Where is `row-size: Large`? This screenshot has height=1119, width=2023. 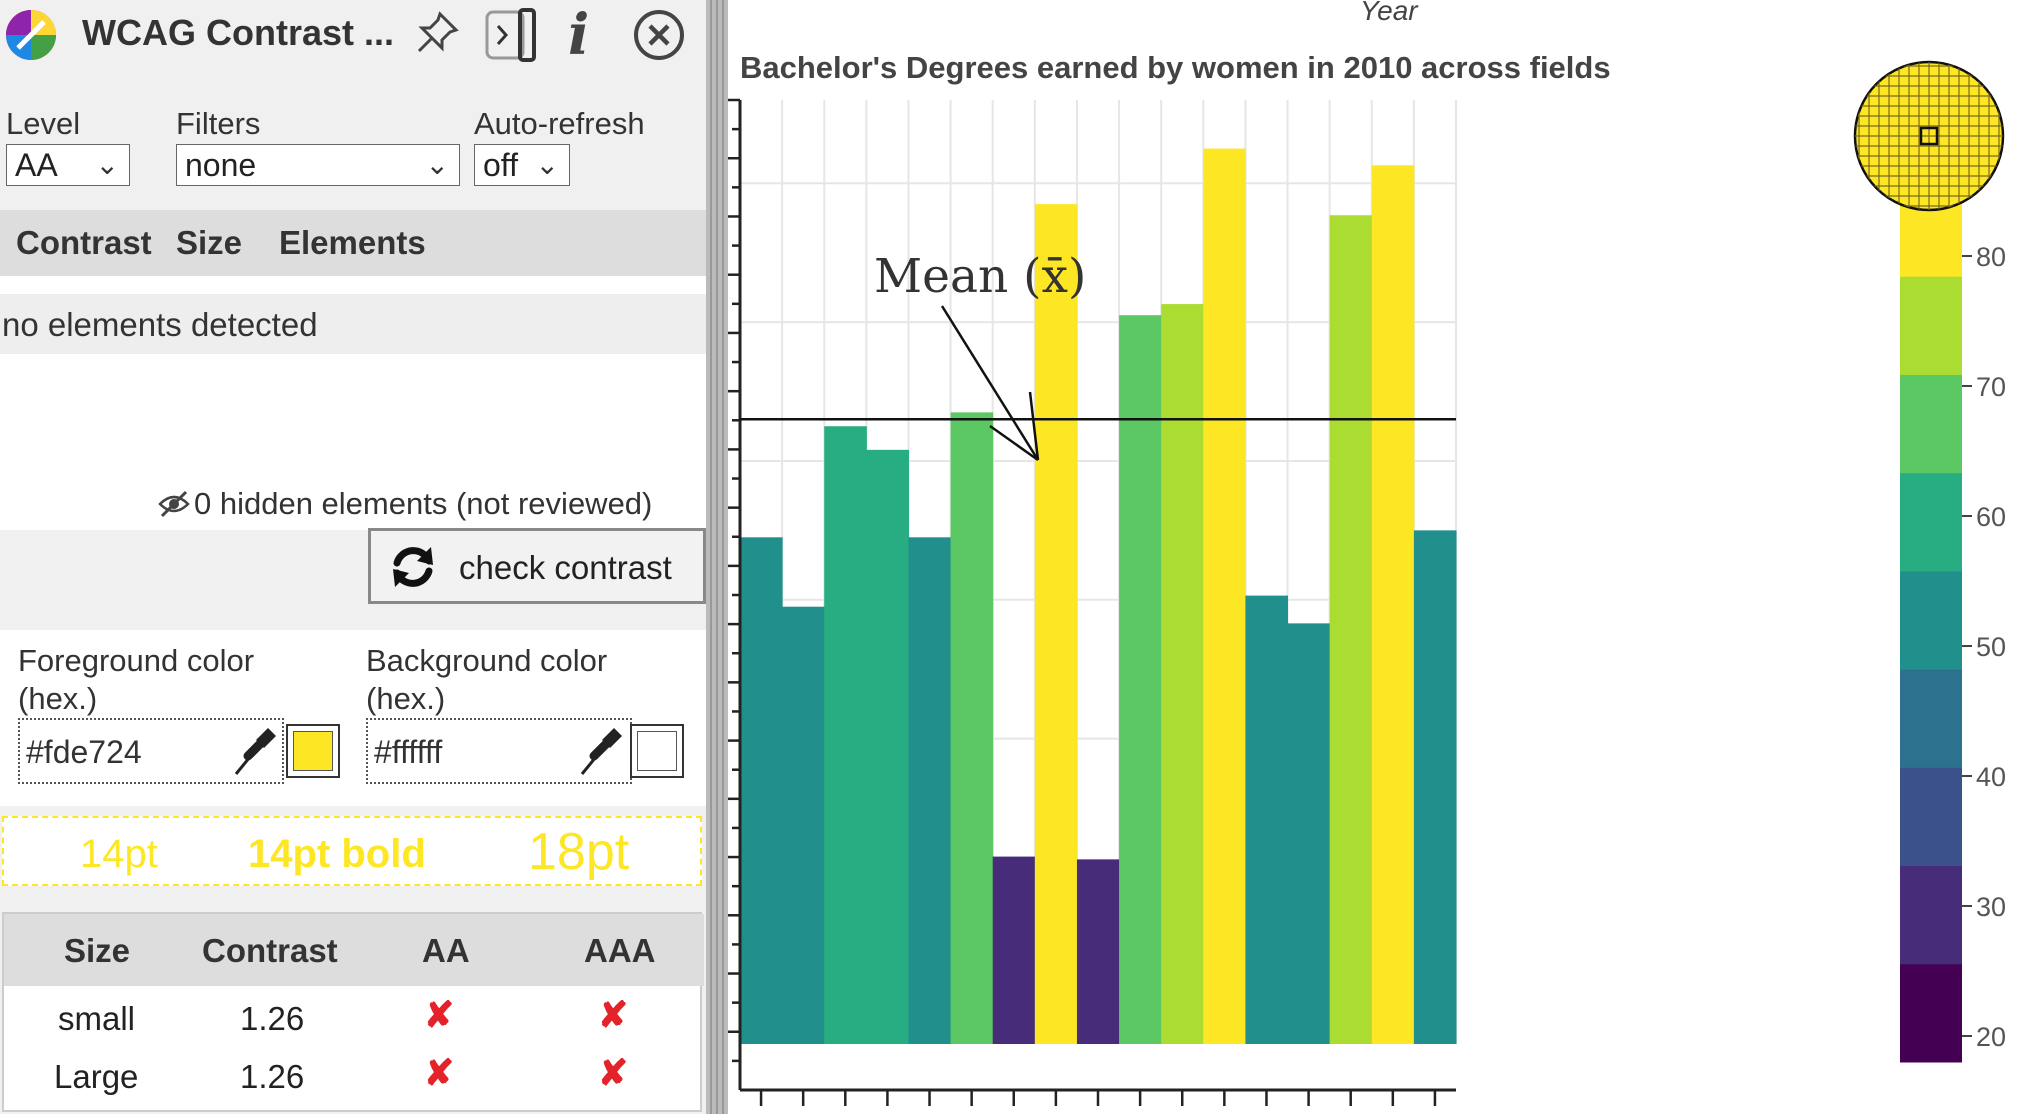 row-size: Large is located at coordinates (96, 1076).